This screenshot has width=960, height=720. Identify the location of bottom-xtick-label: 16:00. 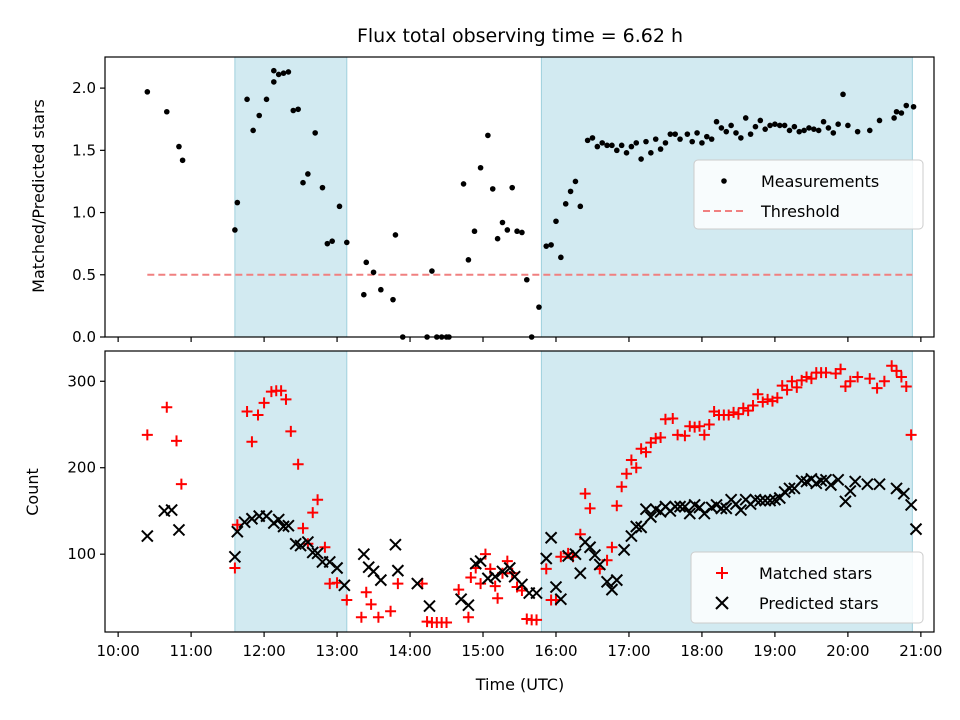
(555, 651).